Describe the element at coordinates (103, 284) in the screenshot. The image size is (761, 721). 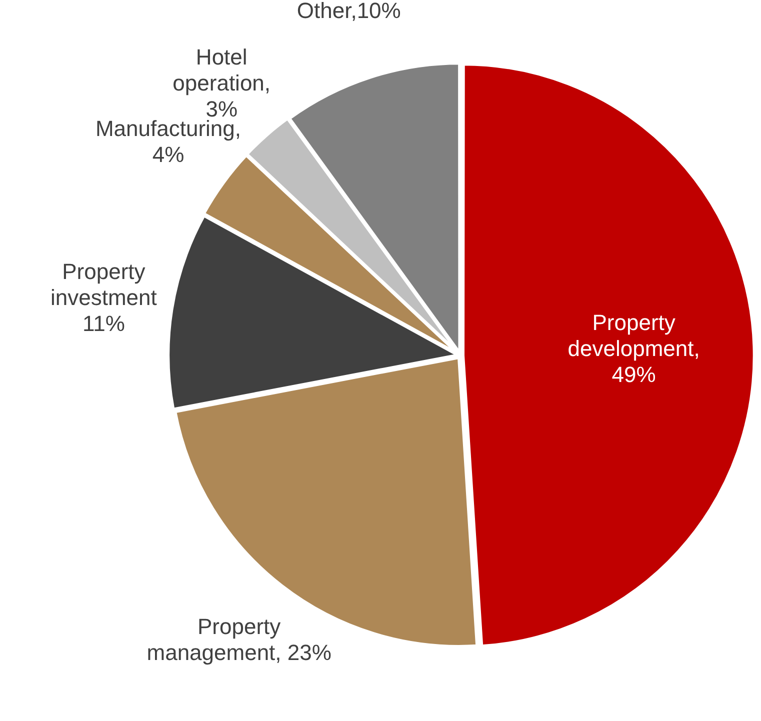
I see `slice-label: Property investment` at that location.